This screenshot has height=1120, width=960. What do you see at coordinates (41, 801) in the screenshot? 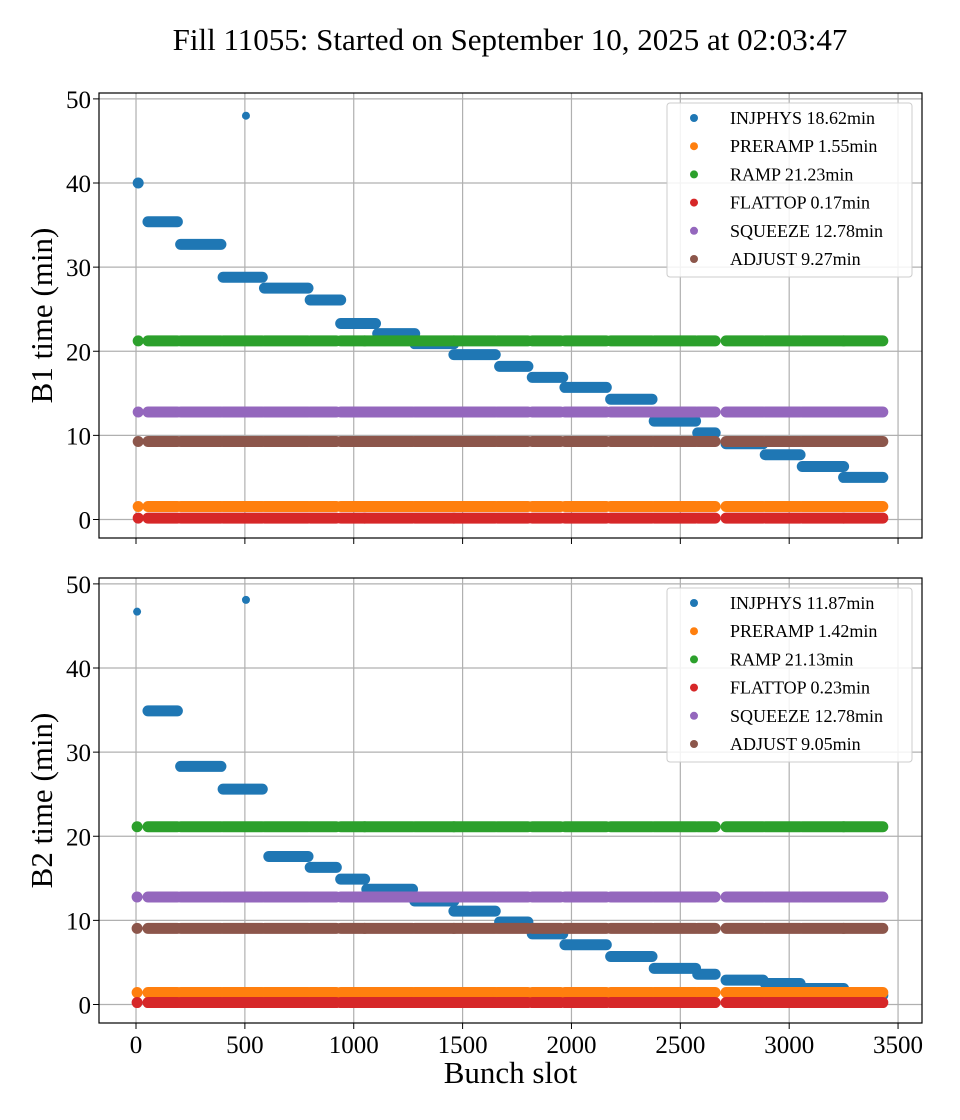
I see `y-axis-label: B2 time (min)` at bounding box center [41, 801].